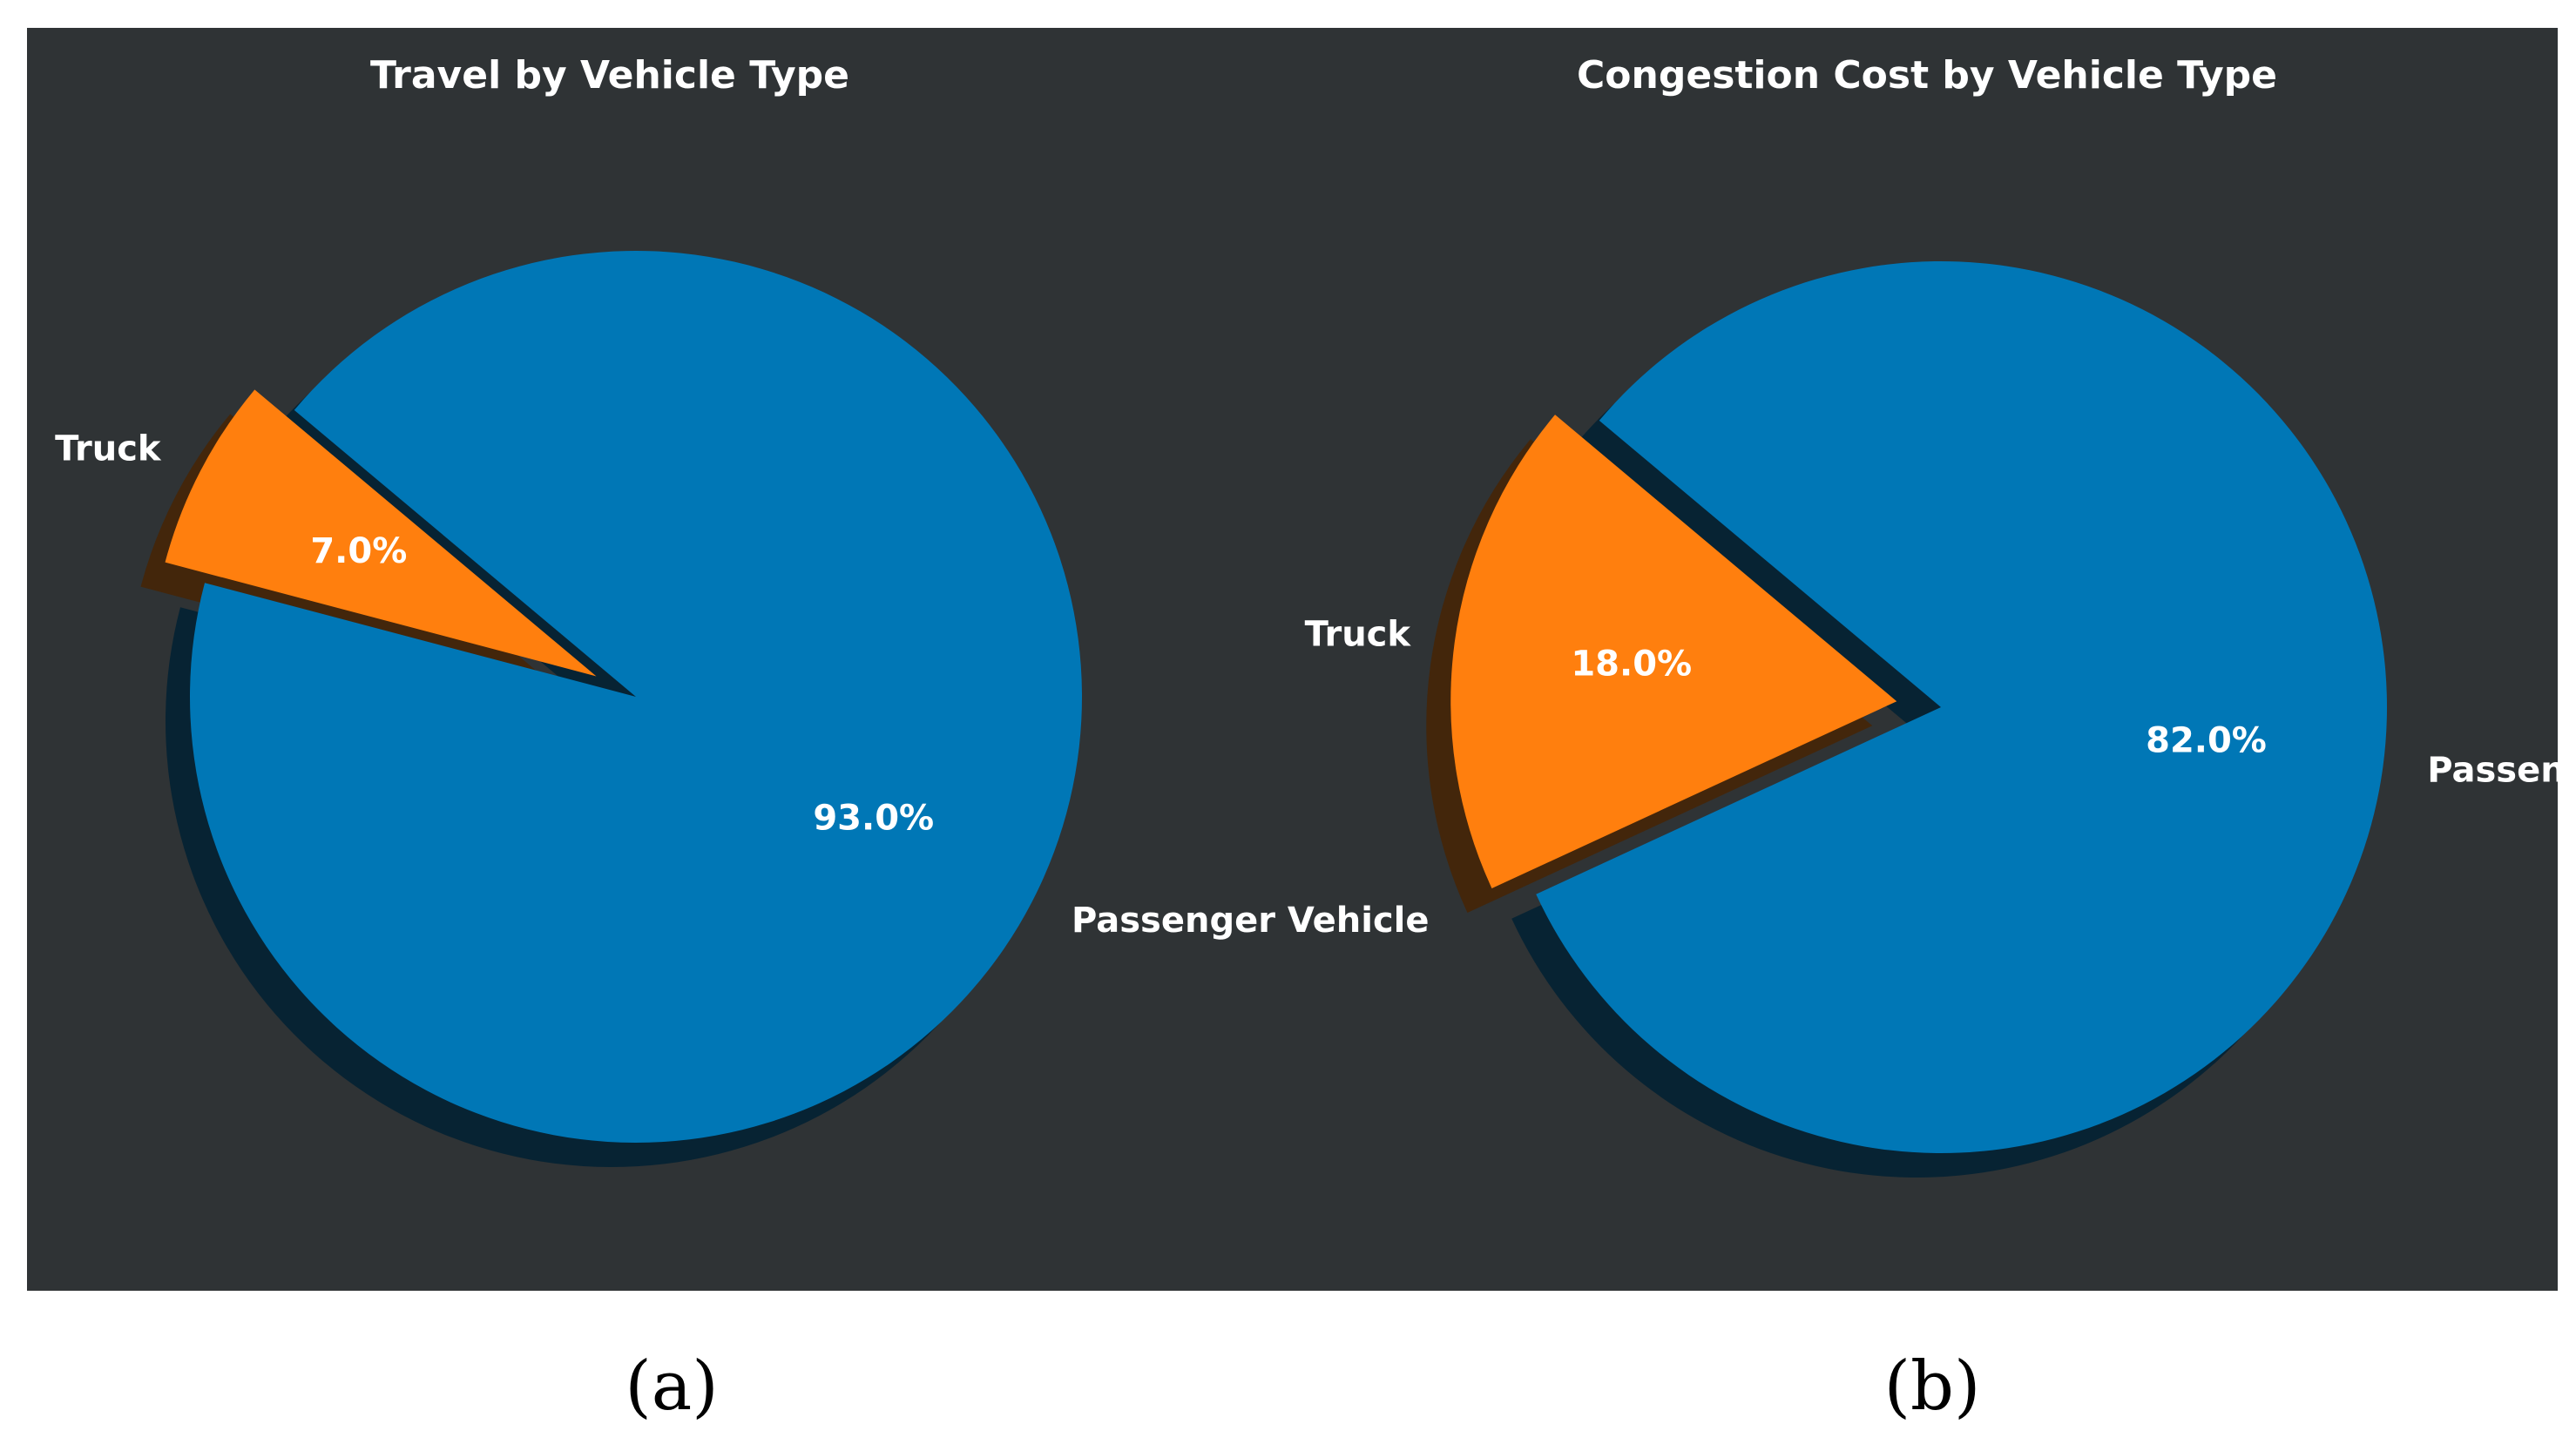 The image size is (2576, 1451). What do you see at coordinates (873, 818) in the screenshot?
I see `pie-percent-label-passenger-vehicle: 93.0%` at bounding box center [873, 818].